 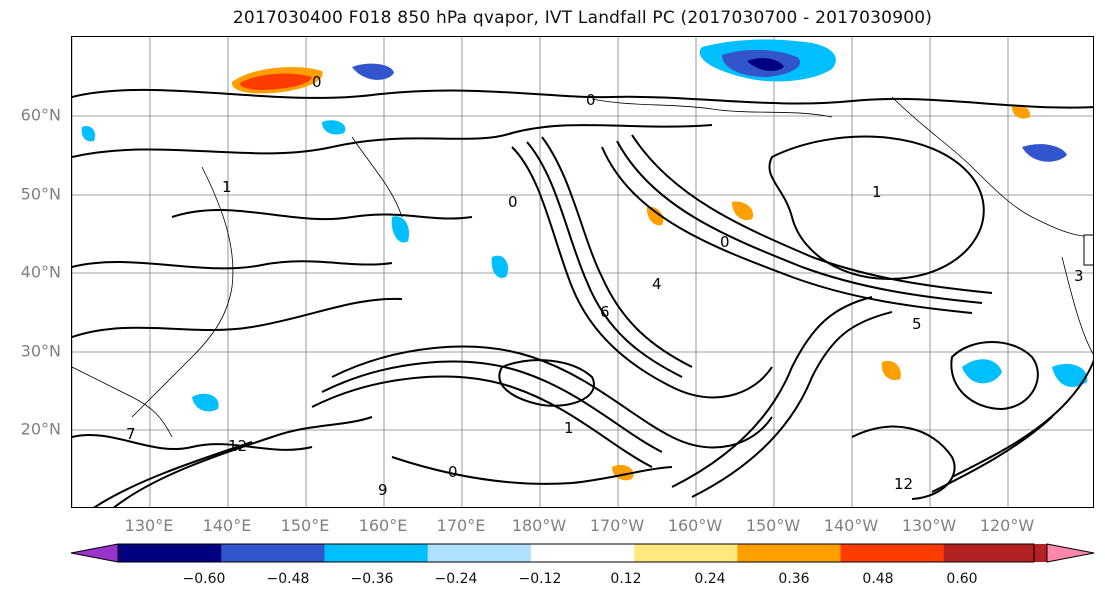 What do you see at coordinates (461, 525) in the screenshot?
I see `lon-label: 170°E` at bounding box center [461, 525].